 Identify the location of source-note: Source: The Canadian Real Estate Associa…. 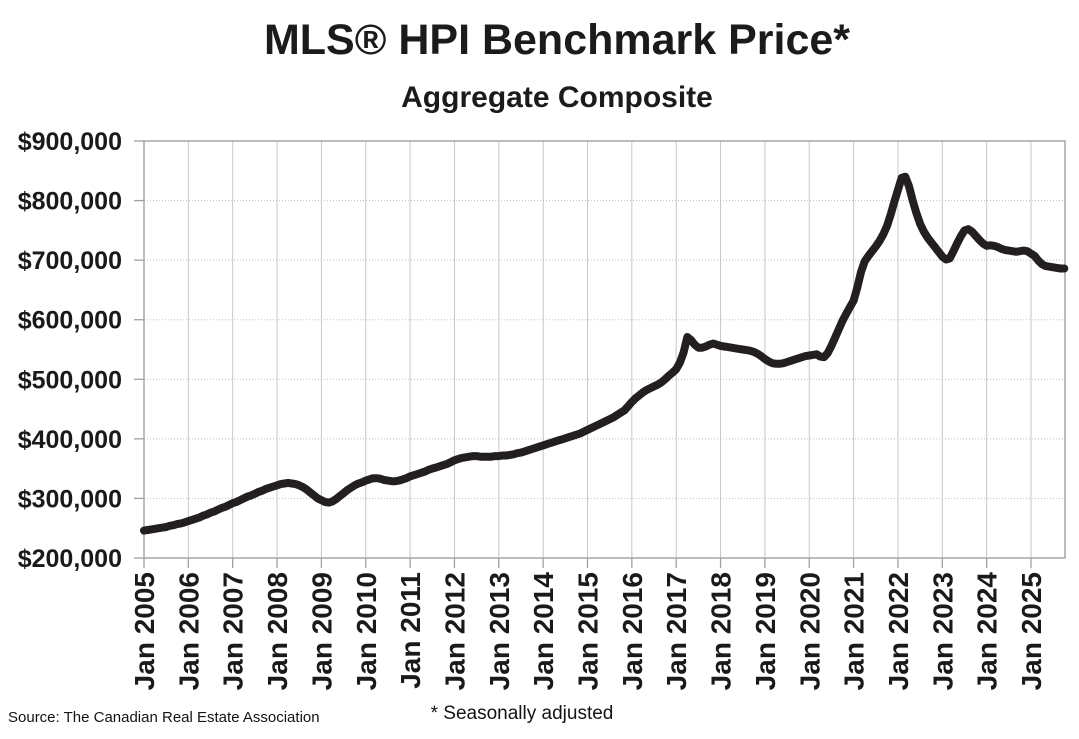
(164, 717).